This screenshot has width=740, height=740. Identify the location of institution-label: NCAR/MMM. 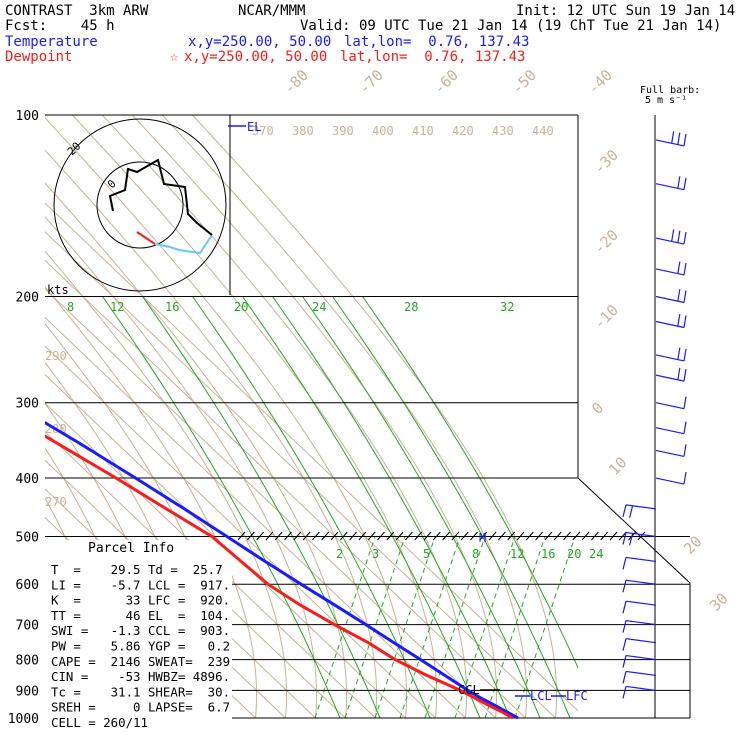
(272, 11).